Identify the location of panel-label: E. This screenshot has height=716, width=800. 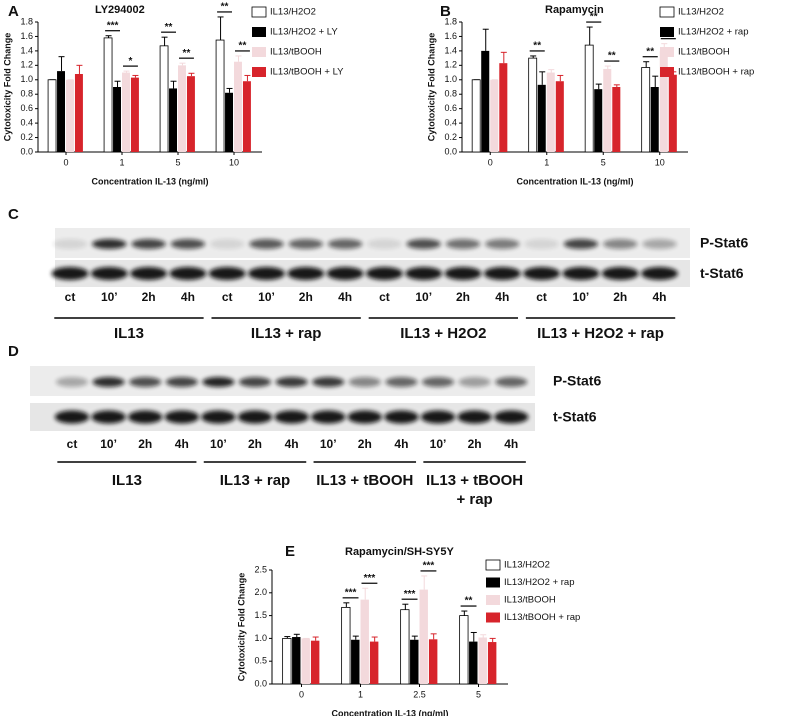
(290, 551).